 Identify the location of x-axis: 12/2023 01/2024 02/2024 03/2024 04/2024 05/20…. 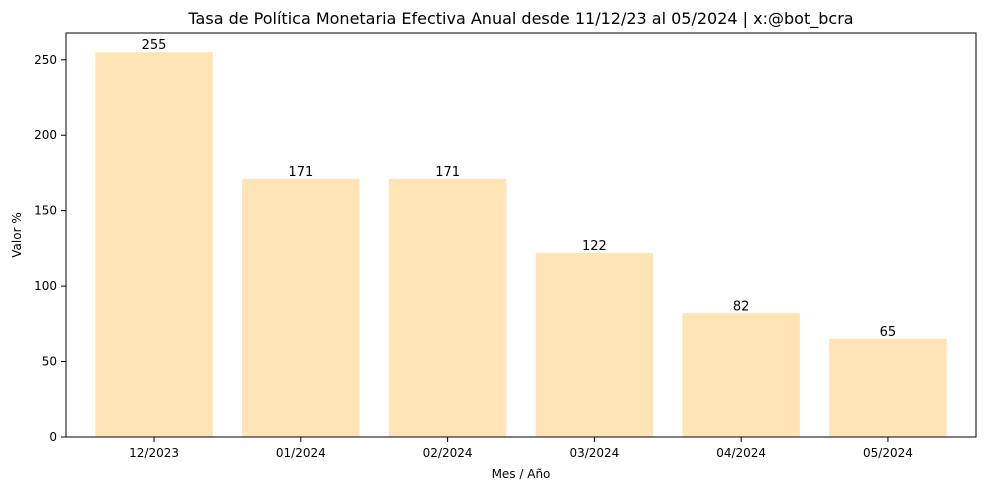
(521, 448).